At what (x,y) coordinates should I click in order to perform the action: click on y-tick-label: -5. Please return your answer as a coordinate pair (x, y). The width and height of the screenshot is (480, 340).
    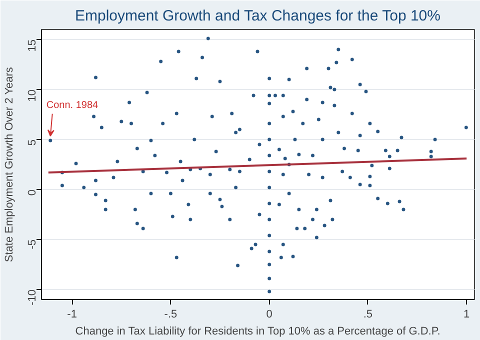
    Looking at the image, I should click on (32, 245).